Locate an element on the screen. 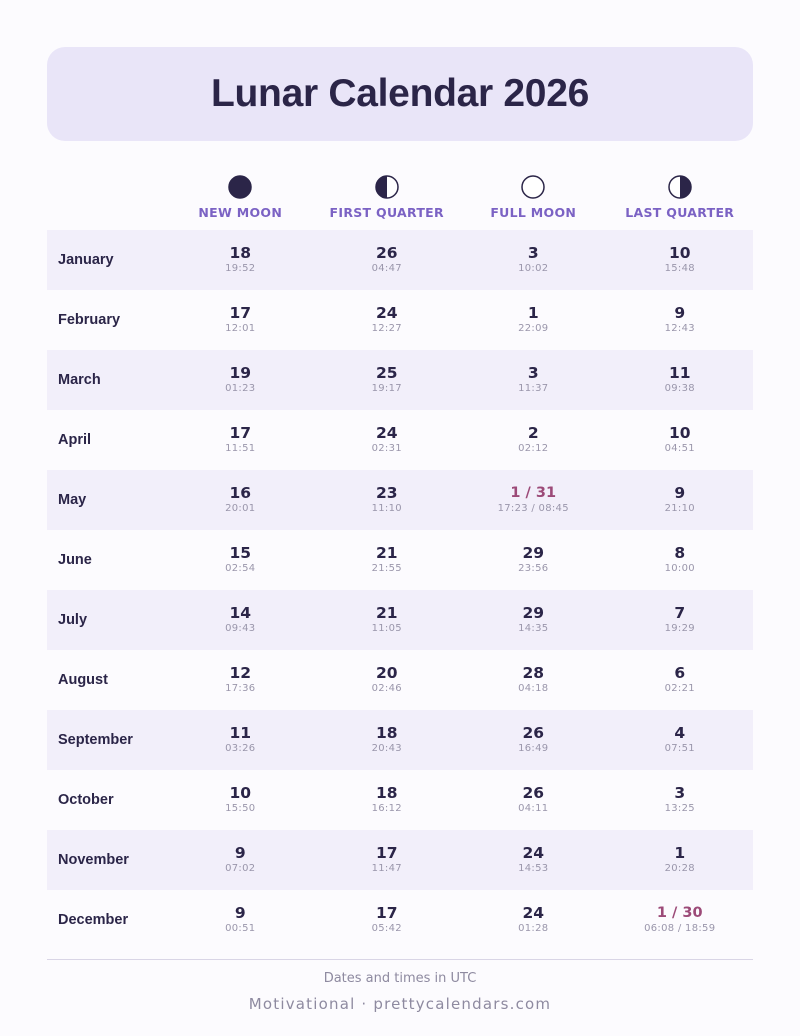  title-banner: Lunar Calendar 2026 is located at coordinates (400, 94).